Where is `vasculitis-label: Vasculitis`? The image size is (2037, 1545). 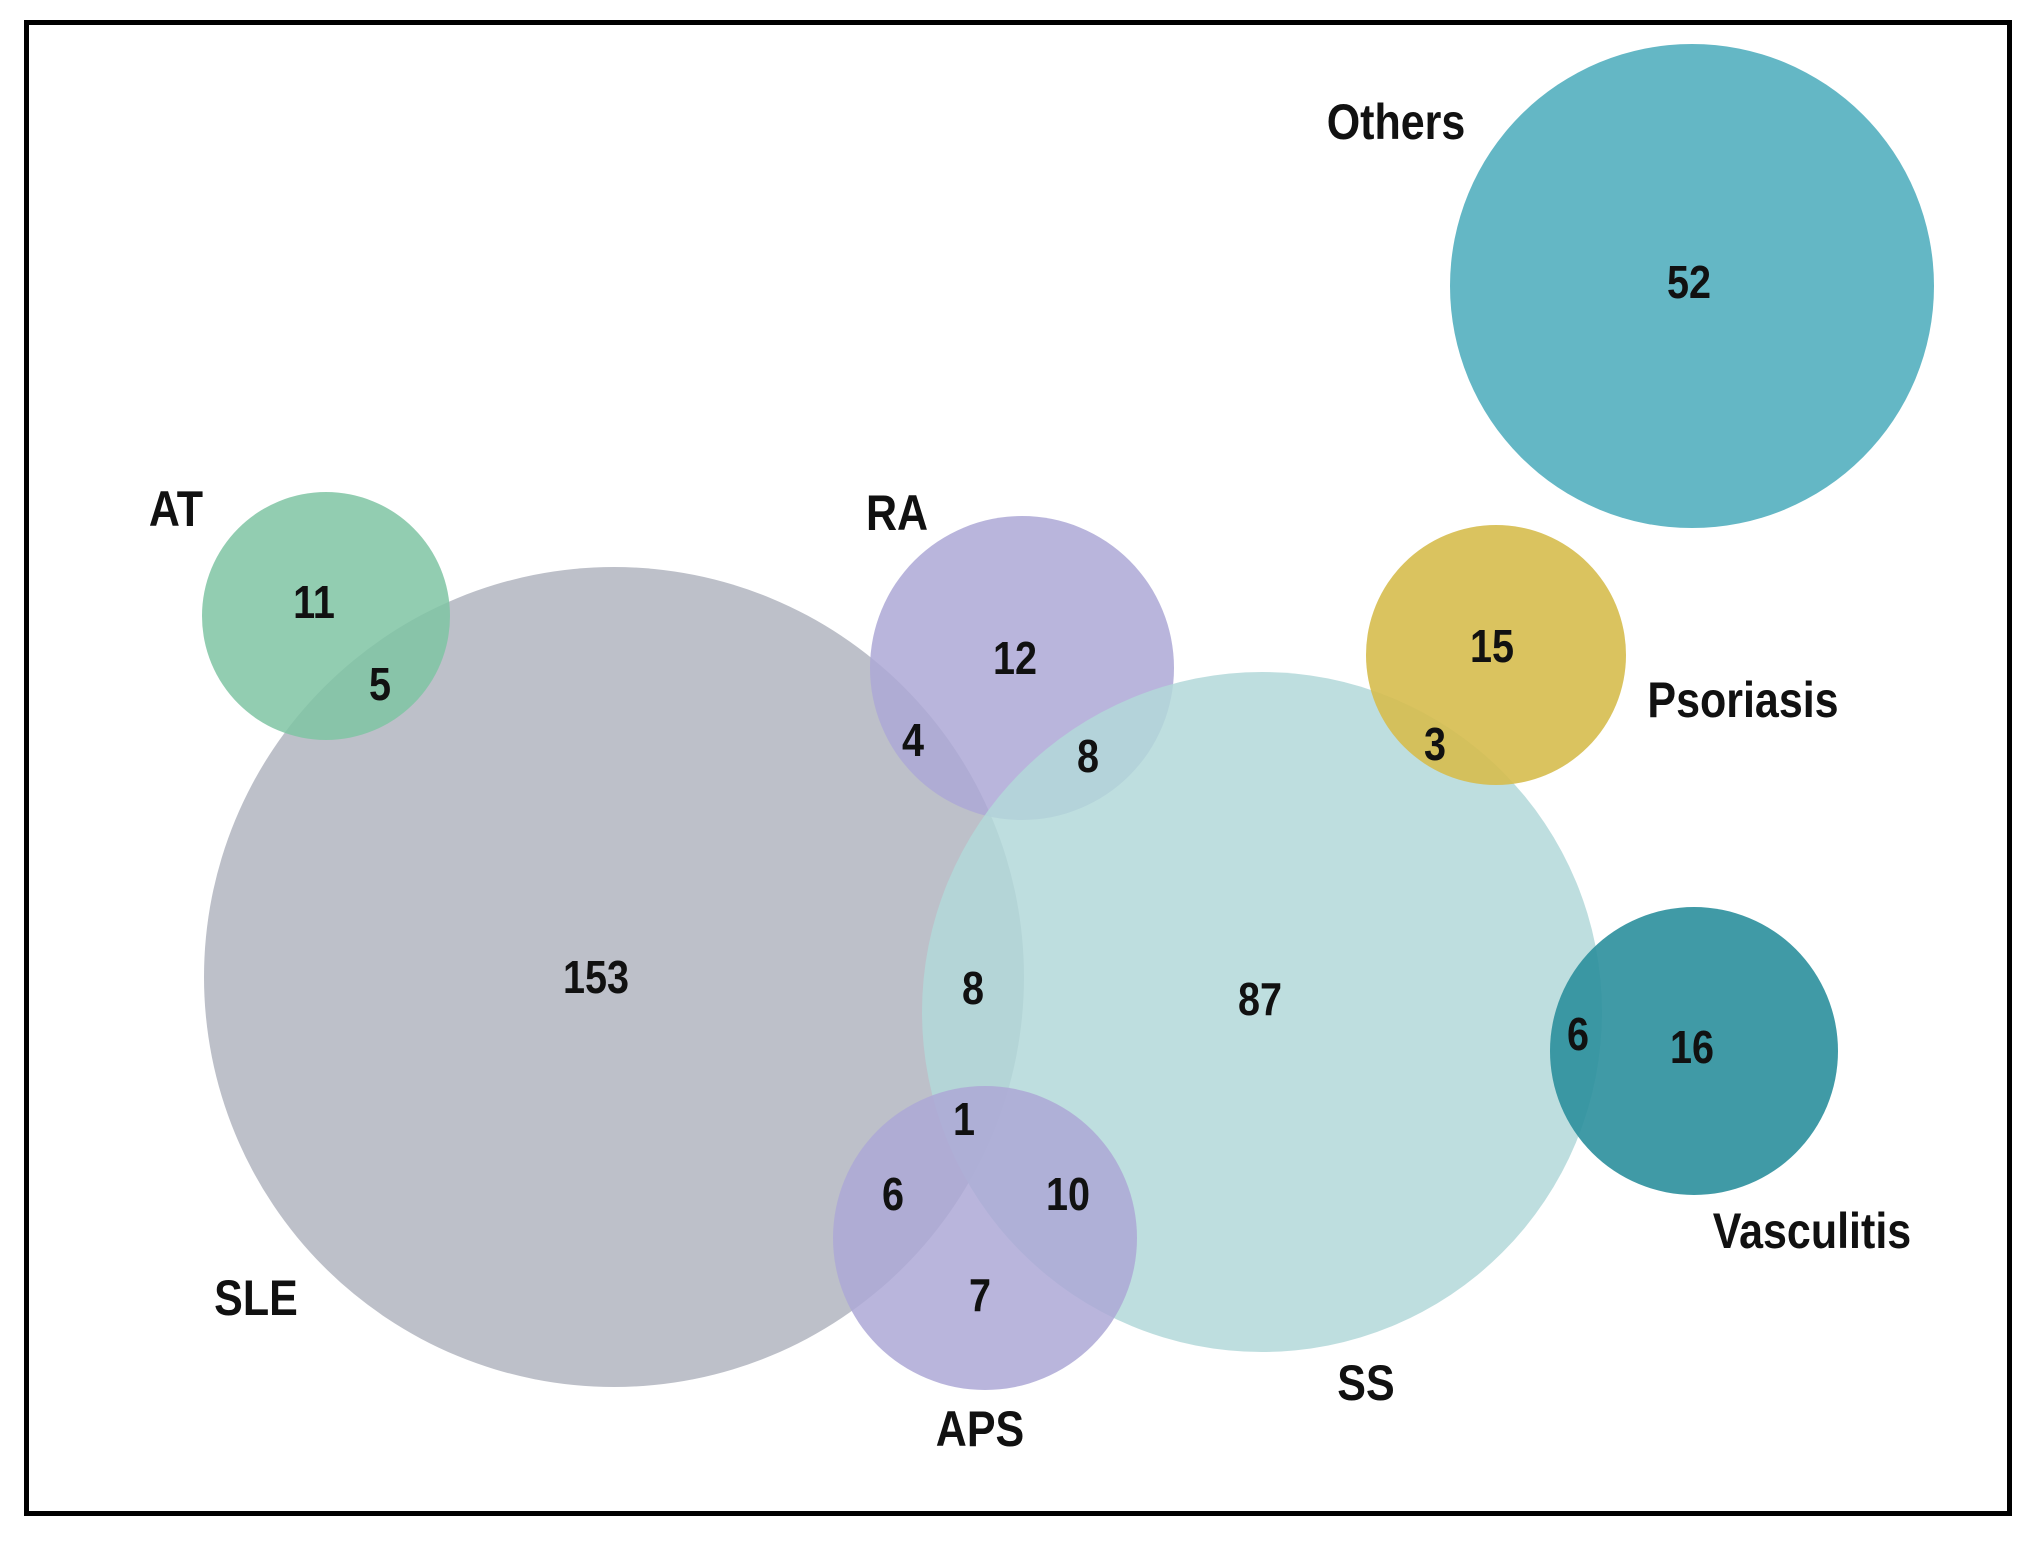 vasculitis-label: Vasculitis is located at coordinates (1812, 1231).